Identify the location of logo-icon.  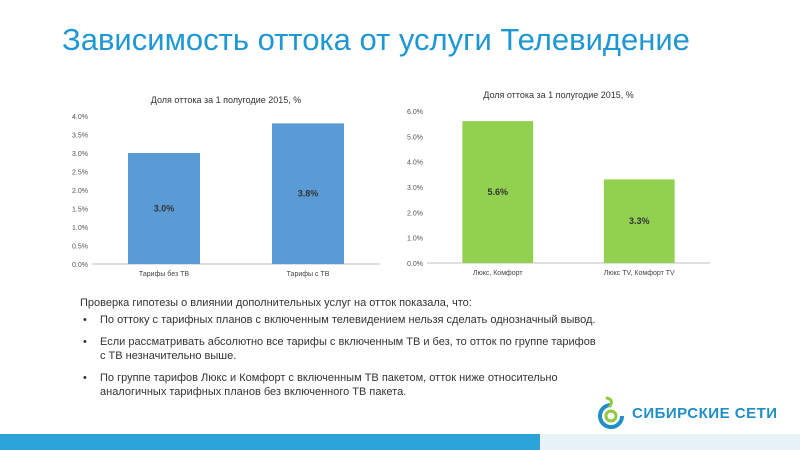
(611, 412).